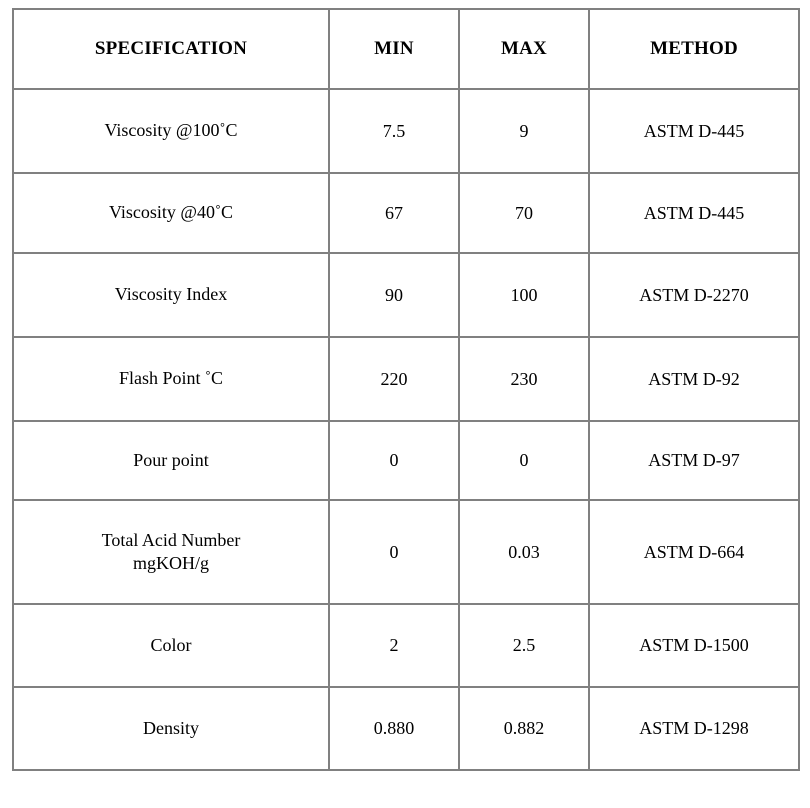  I want to click on table-row: Viscosity Index 90 100 ASTM D-2270, so click(406, 295).